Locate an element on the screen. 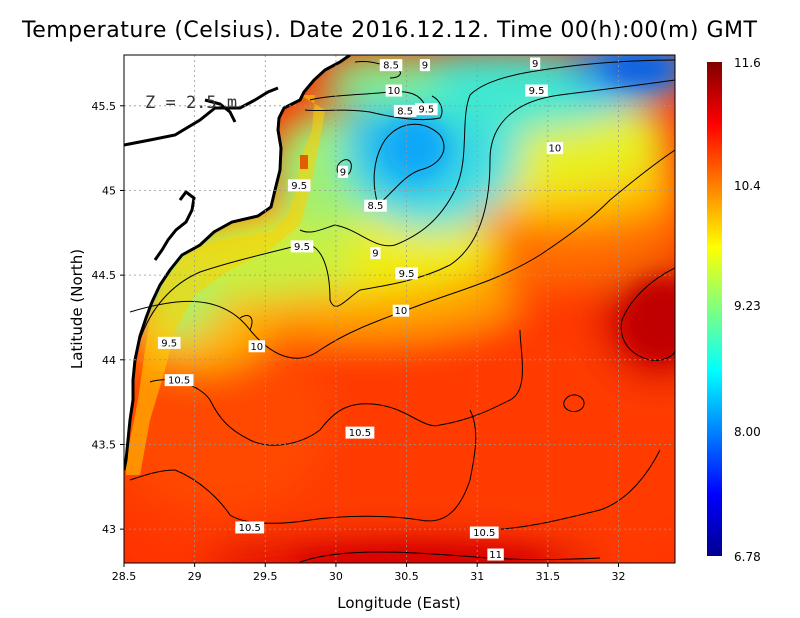 The image size is (800, 618). y-axis-title: Latitude (North) is located at coordinates (77, 309).